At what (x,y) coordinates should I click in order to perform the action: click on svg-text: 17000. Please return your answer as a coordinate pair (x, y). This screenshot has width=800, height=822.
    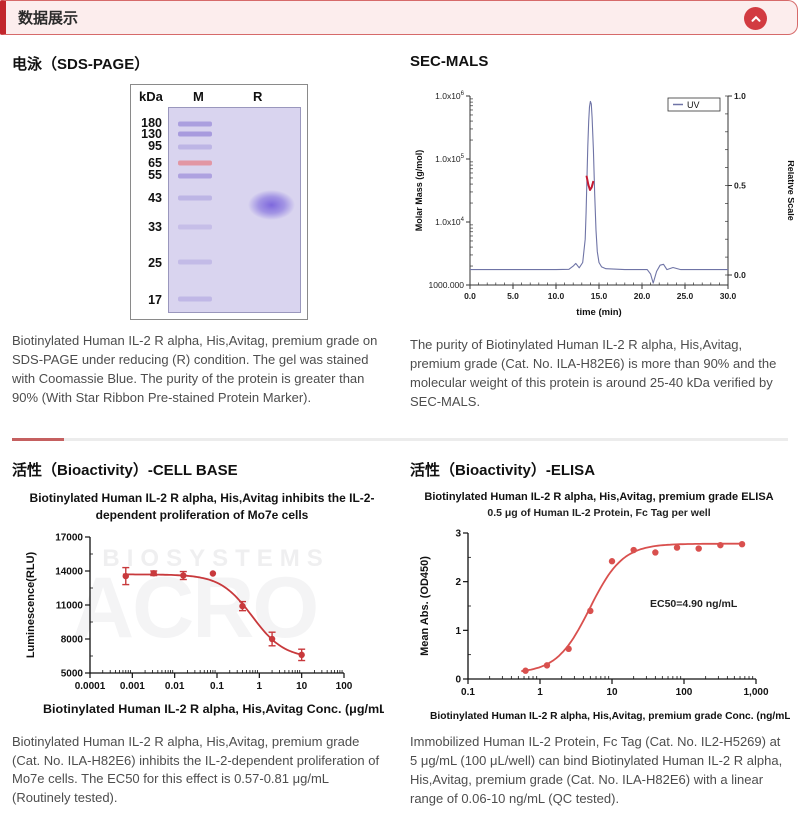
    Looking at the image, I should click on (69, 537).